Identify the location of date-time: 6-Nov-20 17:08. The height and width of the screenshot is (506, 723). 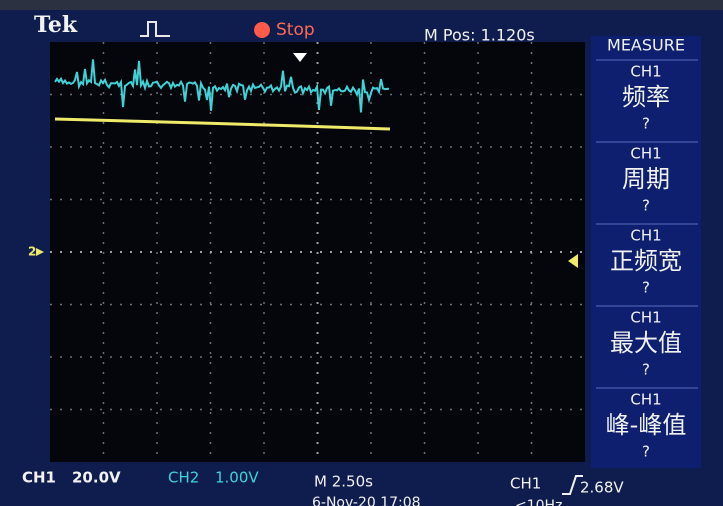
(366, 500).